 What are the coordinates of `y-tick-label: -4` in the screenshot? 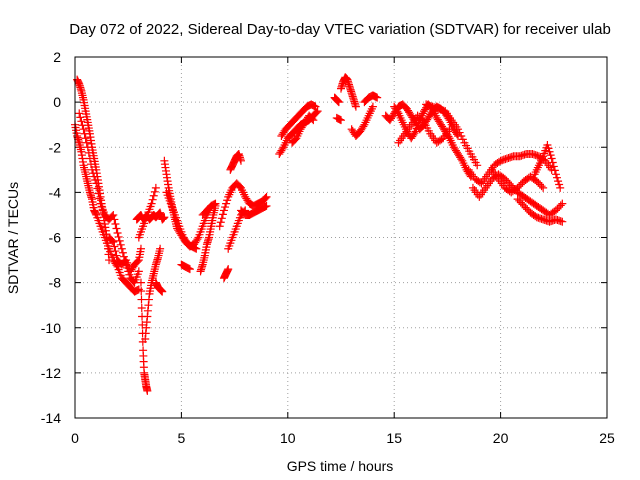 It's located at (55, 192).